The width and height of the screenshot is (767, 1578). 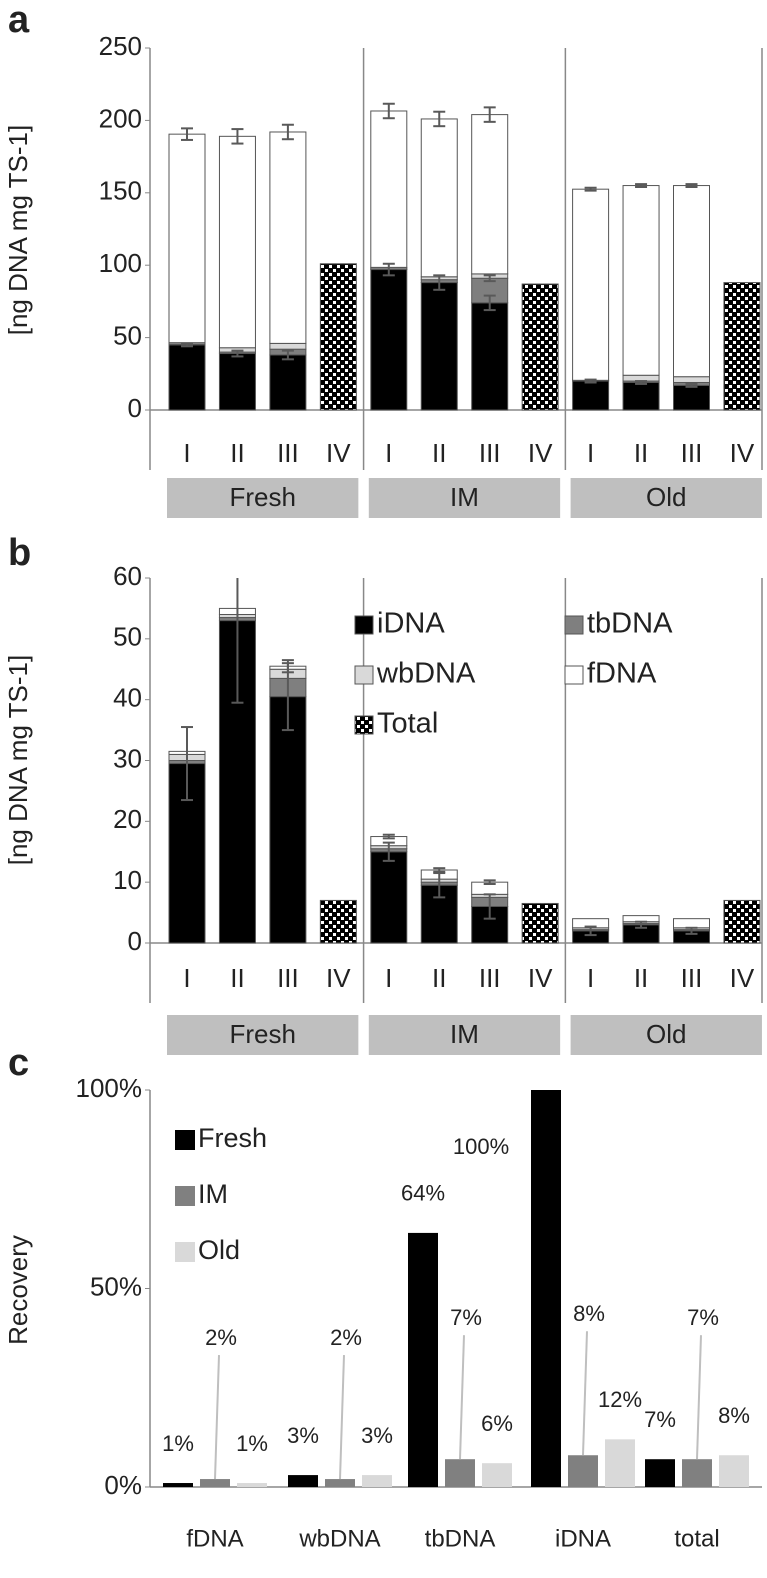 I want to click on y-tick-label: 10, so click(x=127, y=880).